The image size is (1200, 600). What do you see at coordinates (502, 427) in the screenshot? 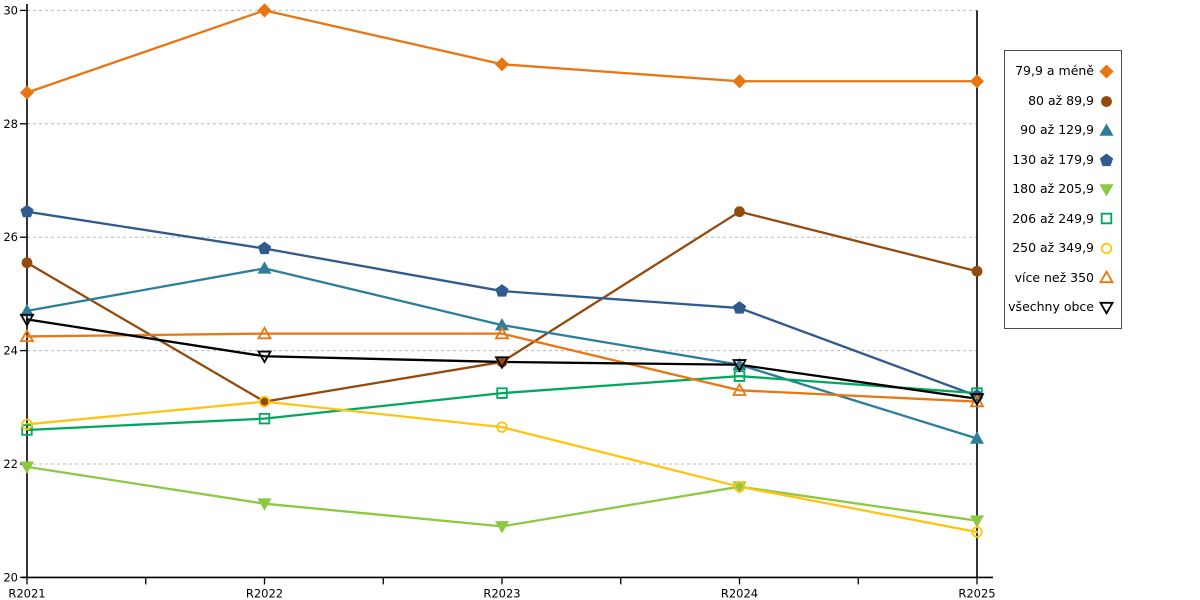
I see `data-point-marker-s6-R2023` at bounding box center [502, 427].